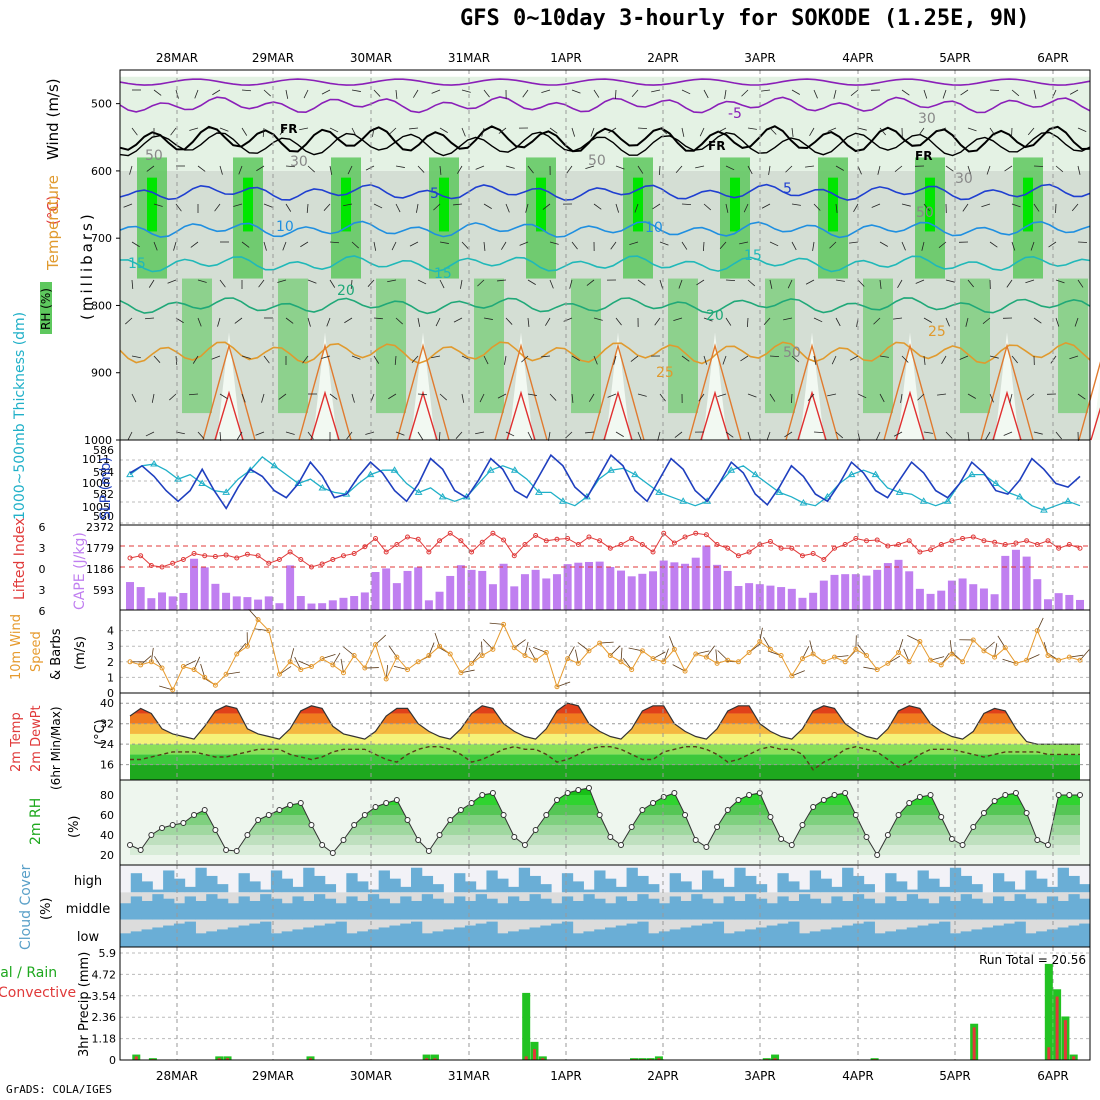 This screenshot has width=1100, height=1100. What do you see at coordinates (96, 483) in the screenshot?
I see `slp-tick-label: 1008` at bounding box center [96, 483].